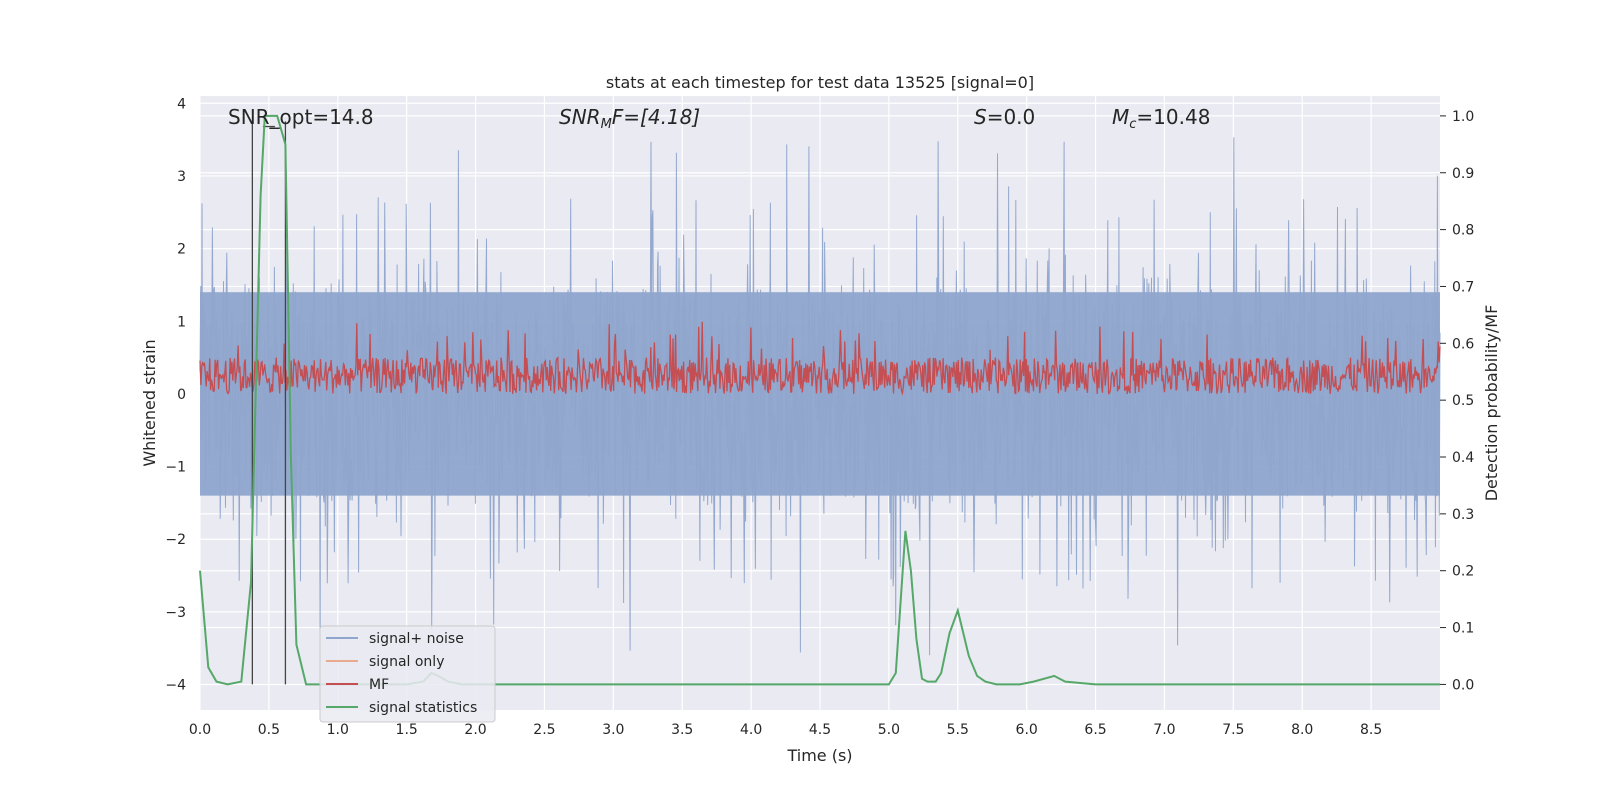 The height and width of the screenshot is (800, 1600). I want to click on y-left-tick-label-3: 1, so click(181, 322).